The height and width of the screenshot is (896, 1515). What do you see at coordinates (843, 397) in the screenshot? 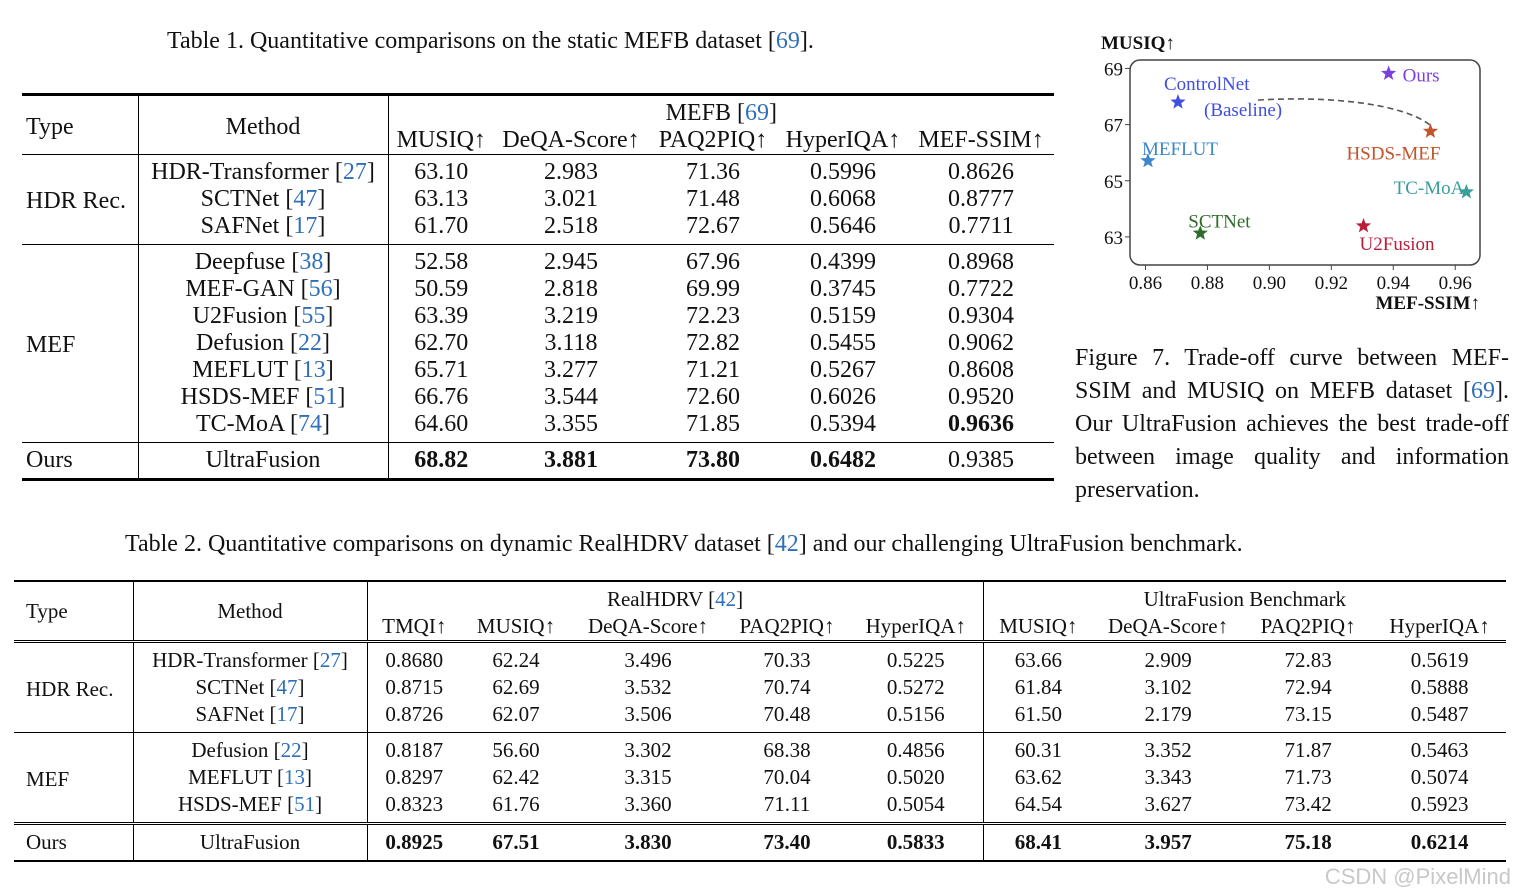
I see `value-cell: 0.6026` at bounding box center [843, 397].